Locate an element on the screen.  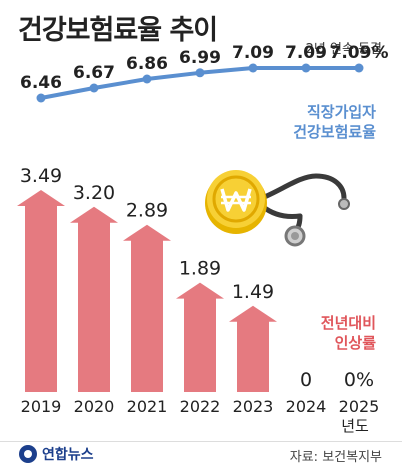
year-tick-label: 2019 is located at coordinates (41, 406).